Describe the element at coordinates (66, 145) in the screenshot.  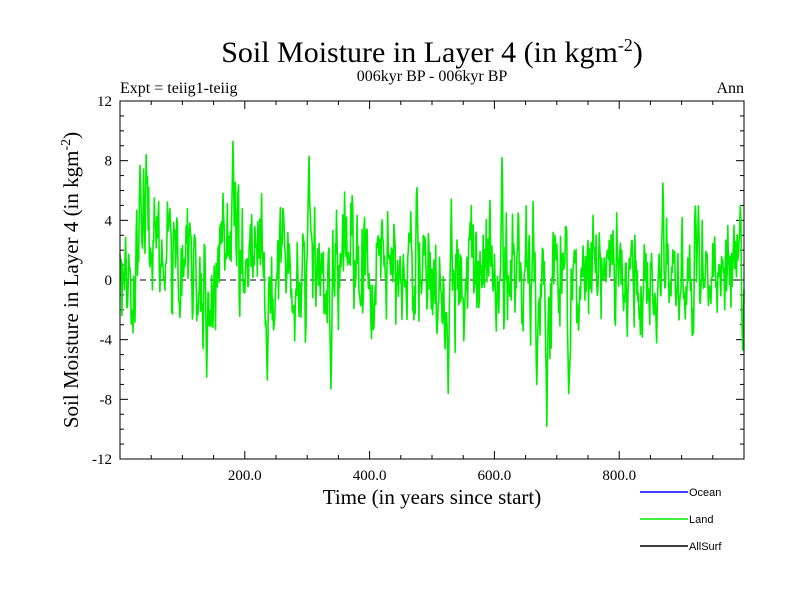
I see `y-axis-label-sup: -2` at that location.